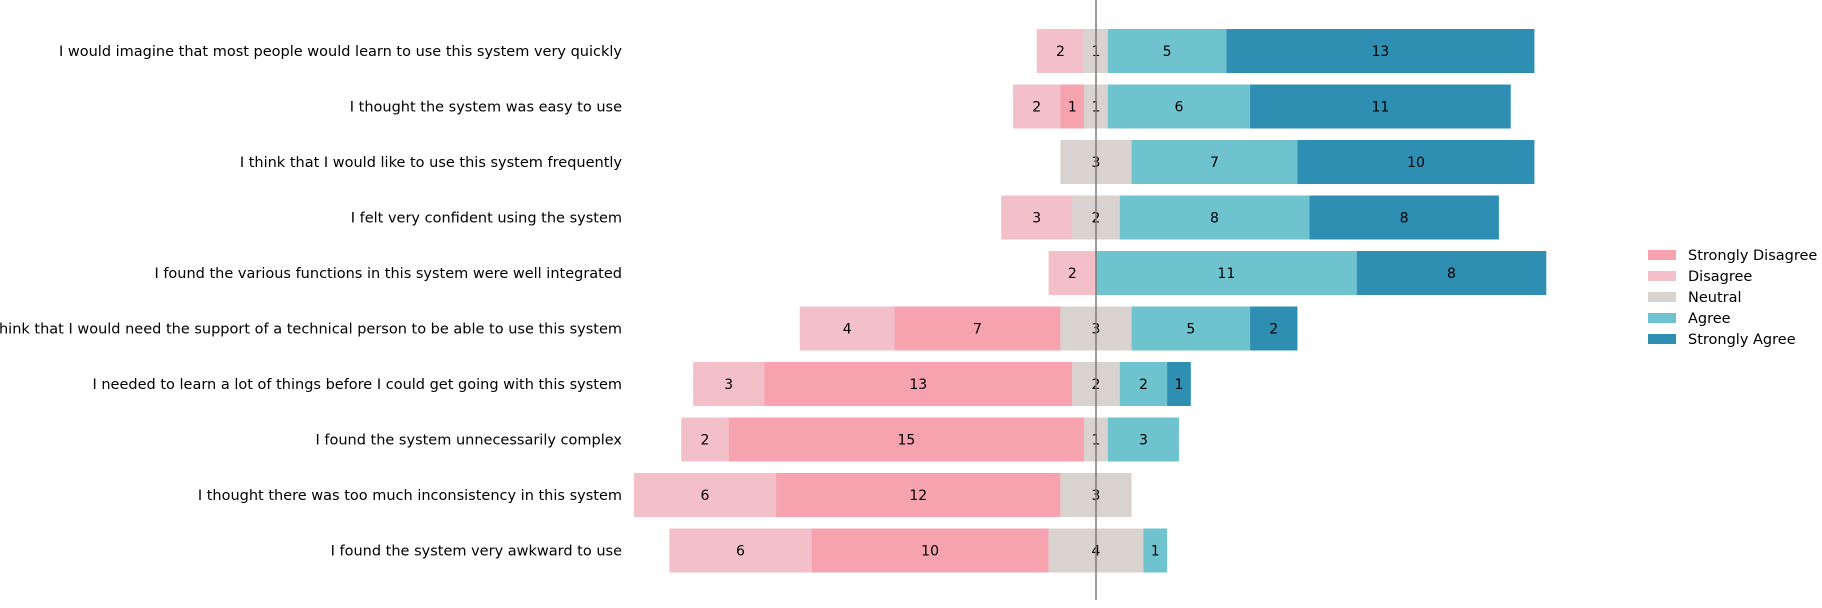 This screenshot has height=608, width=1822. I want to click on bar-q5-agree, so click(1226, 273).